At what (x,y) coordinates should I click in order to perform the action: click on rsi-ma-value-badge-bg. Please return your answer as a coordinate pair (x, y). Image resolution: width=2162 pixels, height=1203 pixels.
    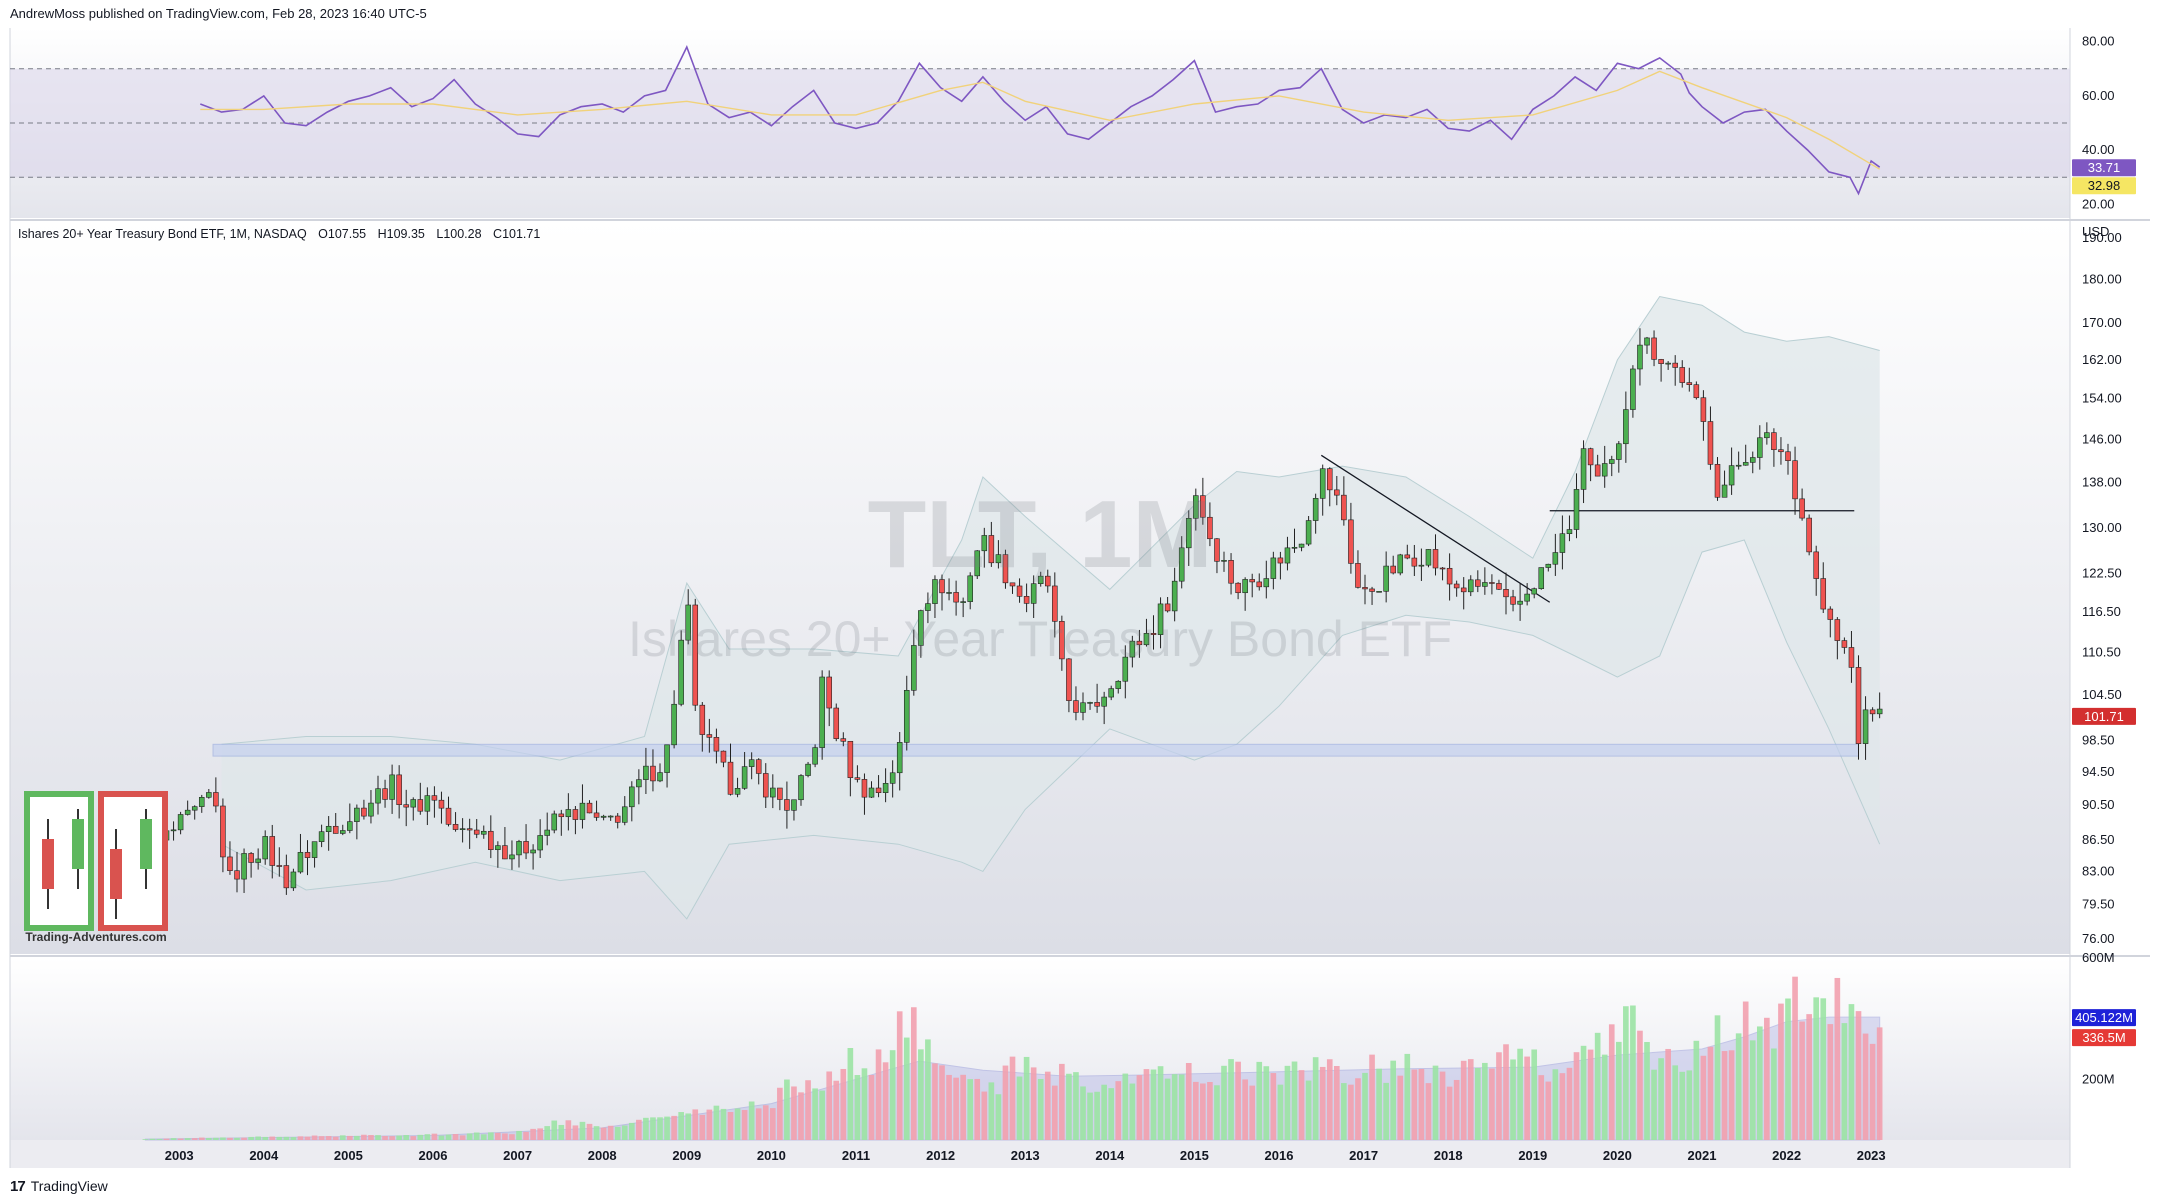
    Looking at the image, I should click on (2104, 186).